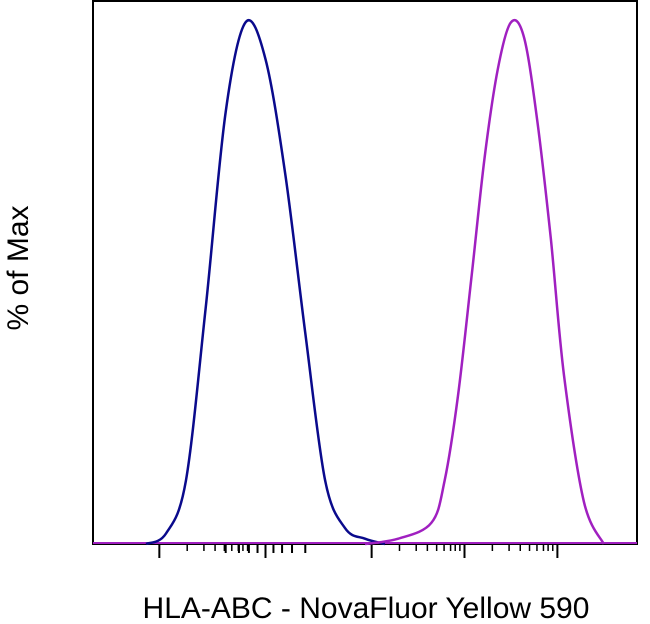  What do you see at coordinates (18, 267) in the screenshot?
I see `y-axis-title: % of Max` at bounding box center [18, 267].